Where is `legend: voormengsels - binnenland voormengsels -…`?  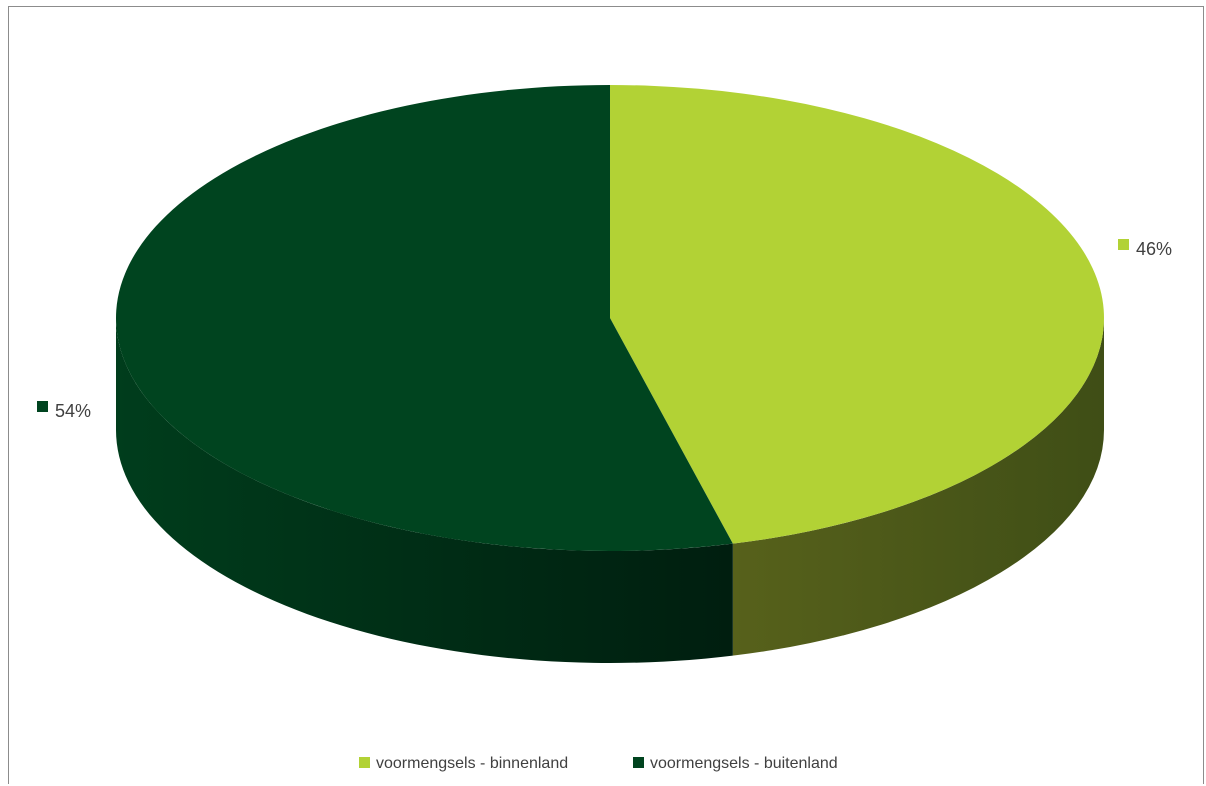 legend: voormengsels - binnenland voormengsels -… is located at coordinates (598, 763).